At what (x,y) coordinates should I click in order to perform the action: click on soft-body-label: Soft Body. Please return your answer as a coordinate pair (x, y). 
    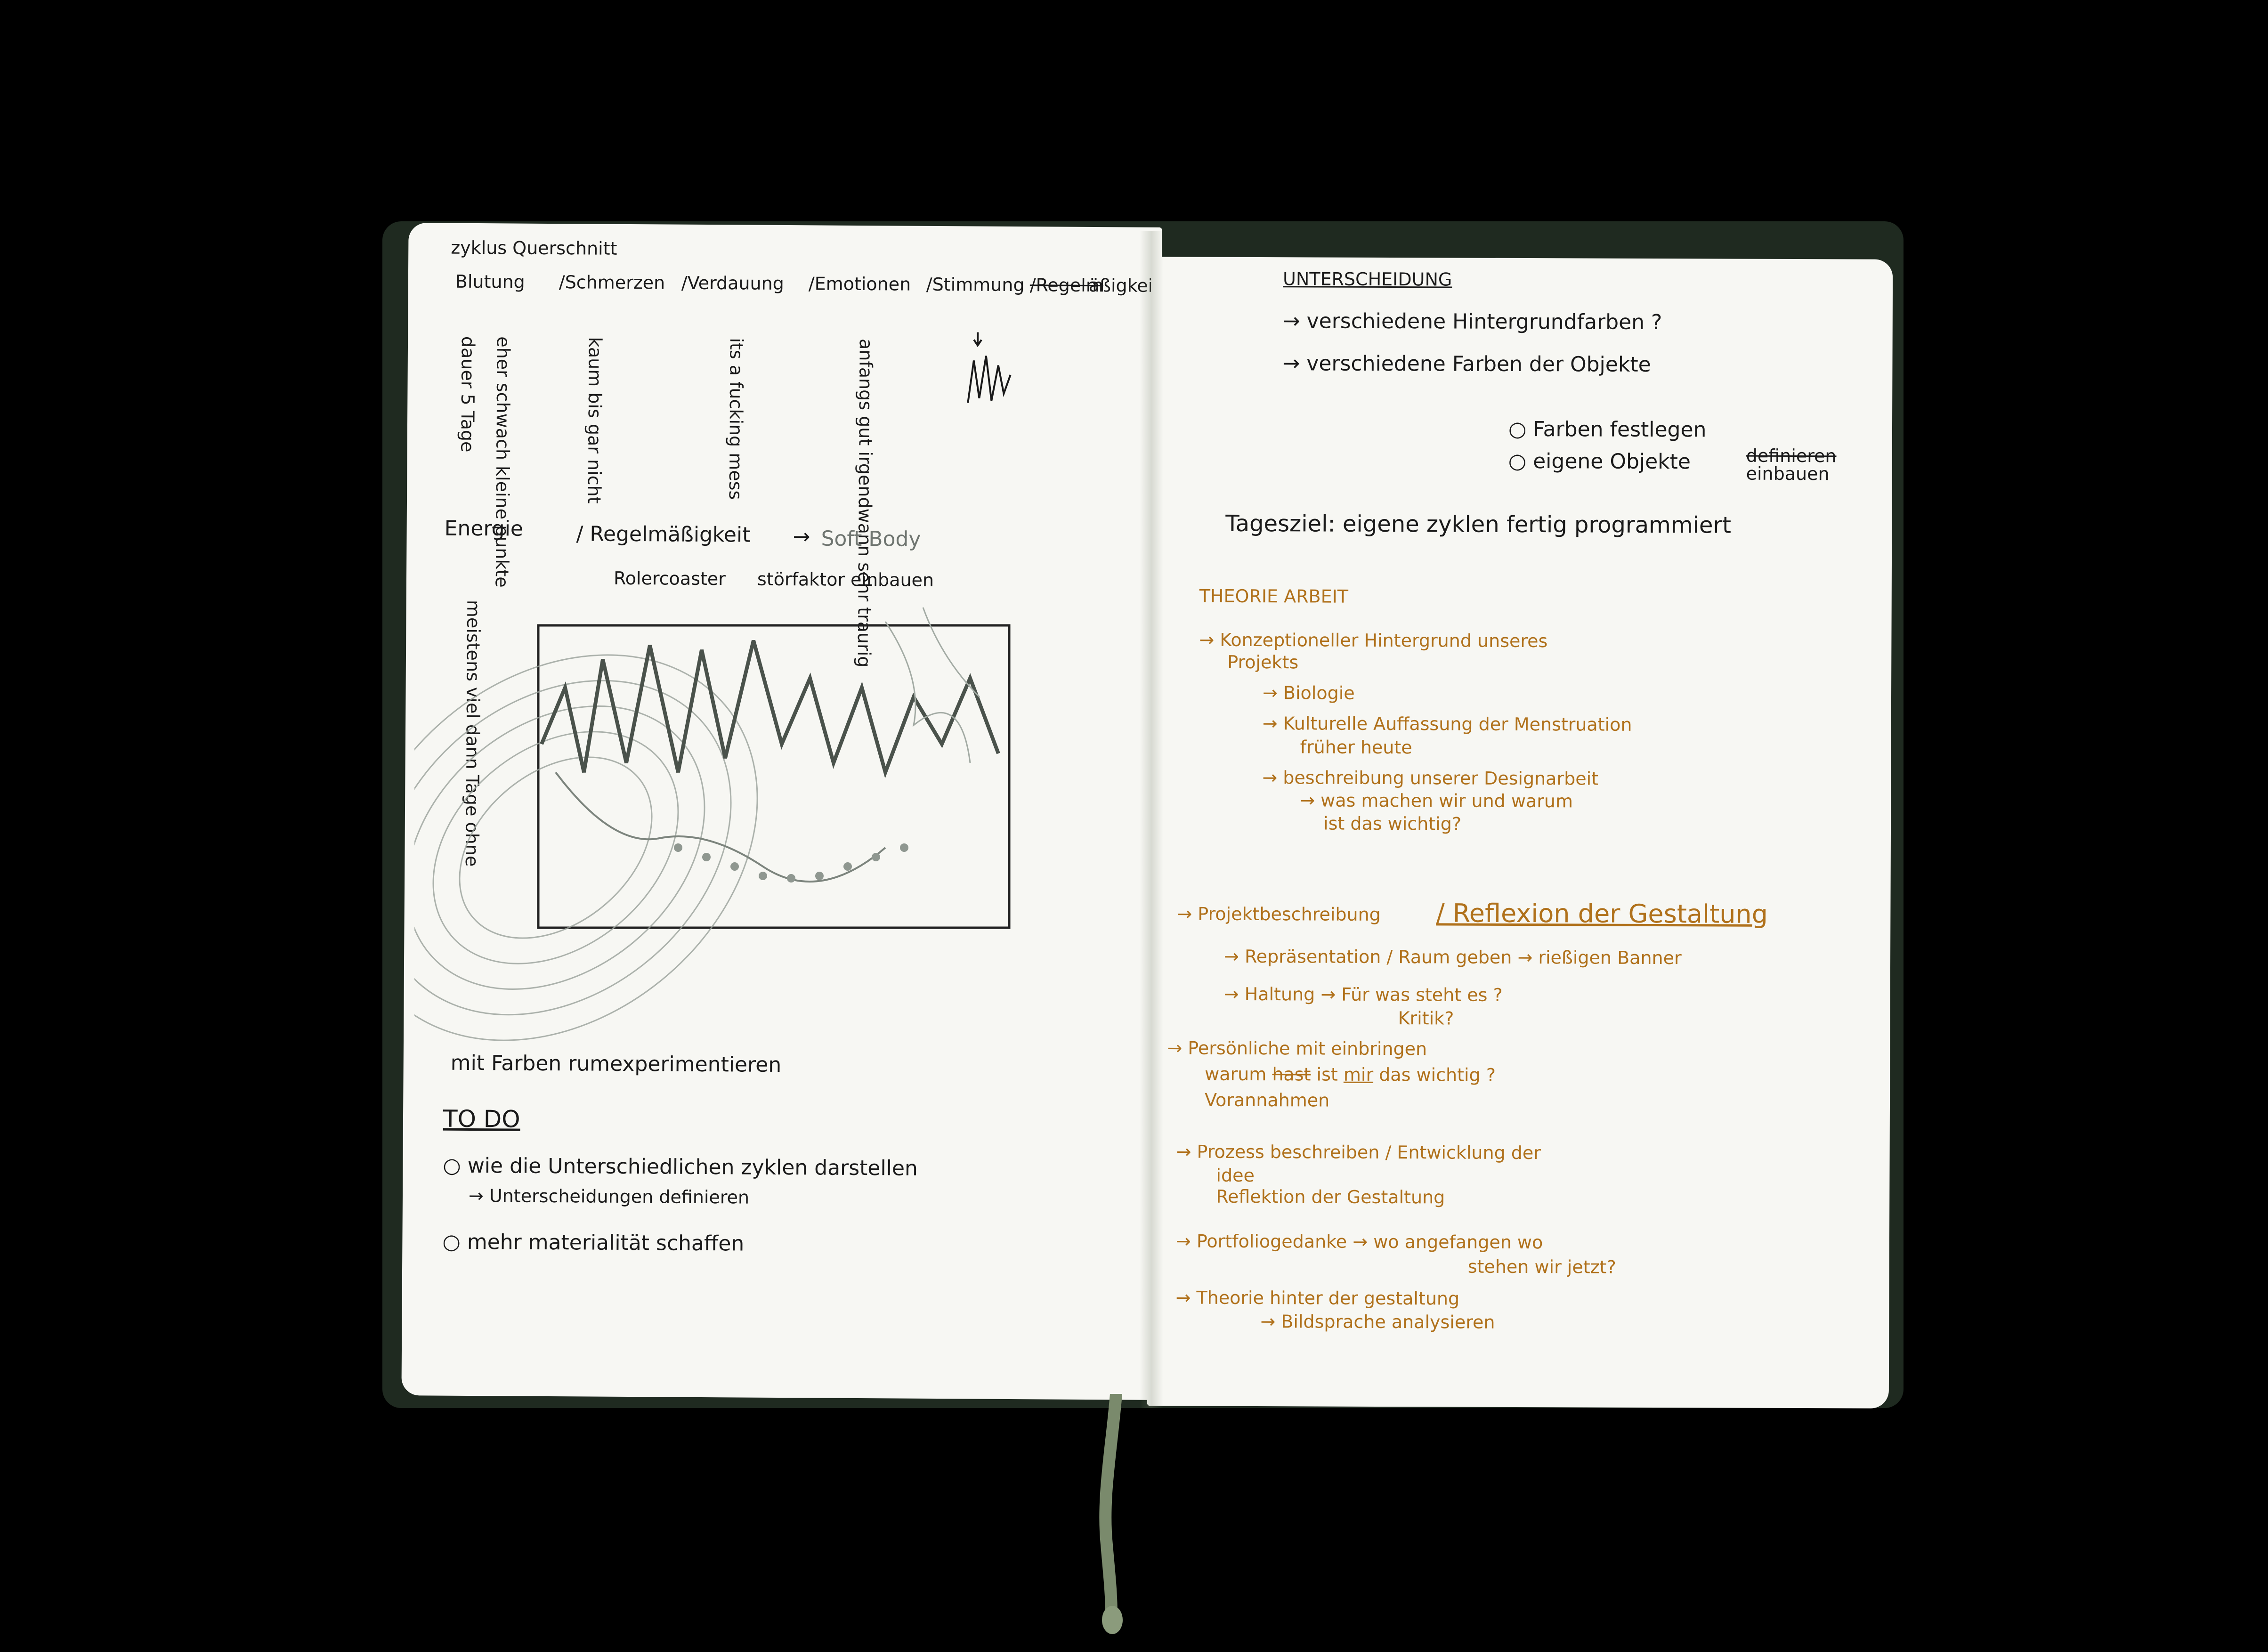
    Looking at the image, I should click on (871, 538).